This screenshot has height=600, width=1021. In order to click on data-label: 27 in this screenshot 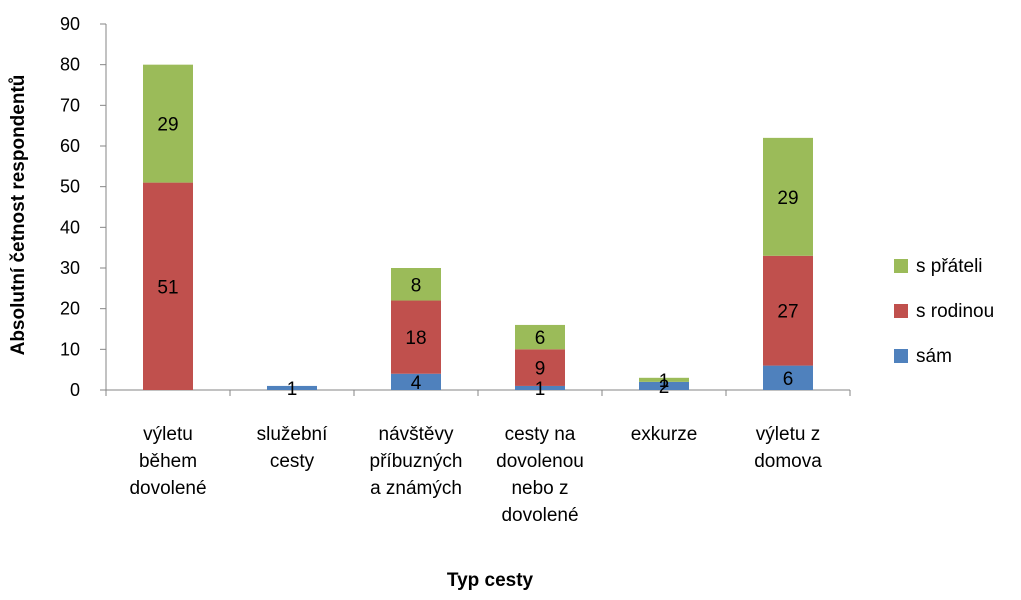, I will do `click(787, 312)`.